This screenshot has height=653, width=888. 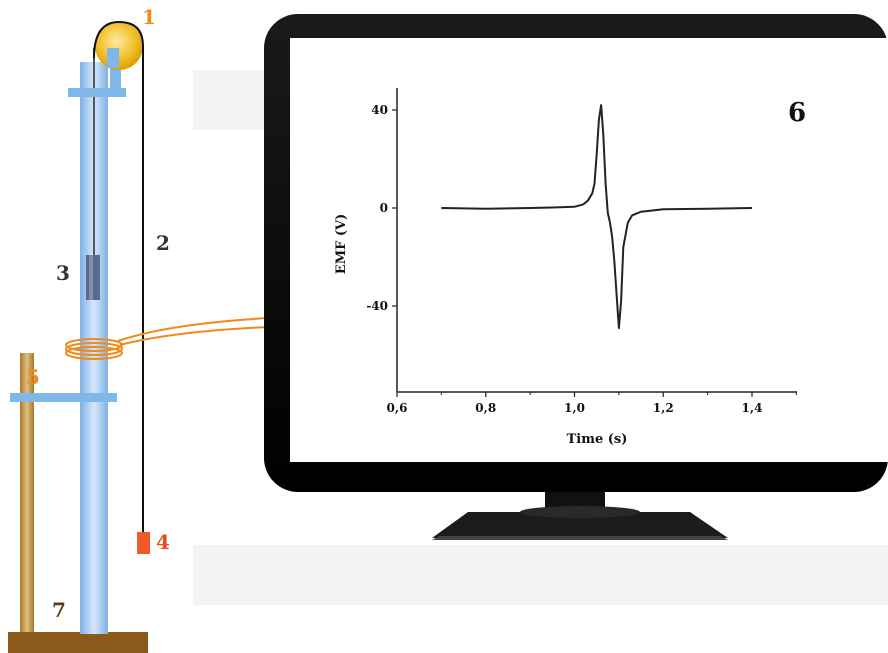 I want to click on coil-wires, so click(x=193, y=331).